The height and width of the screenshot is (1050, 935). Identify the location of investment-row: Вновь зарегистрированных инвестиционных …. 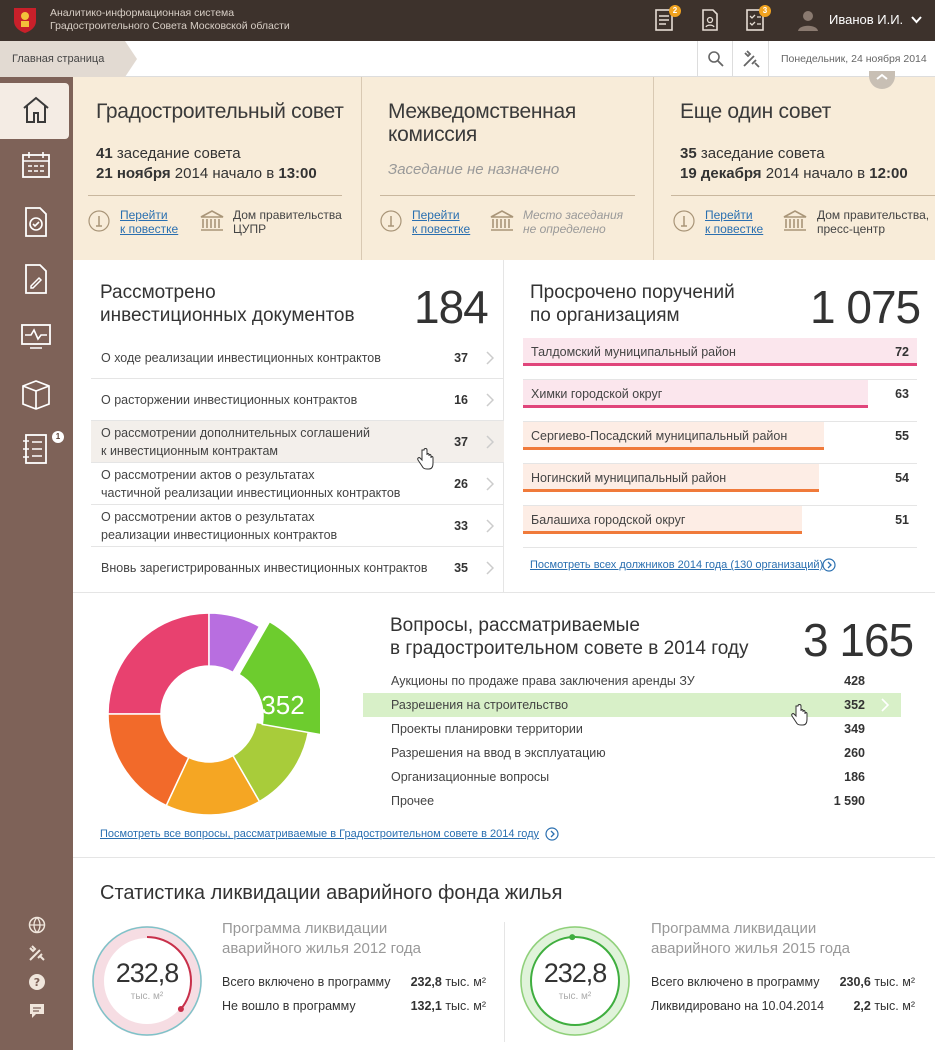
(297, 568).